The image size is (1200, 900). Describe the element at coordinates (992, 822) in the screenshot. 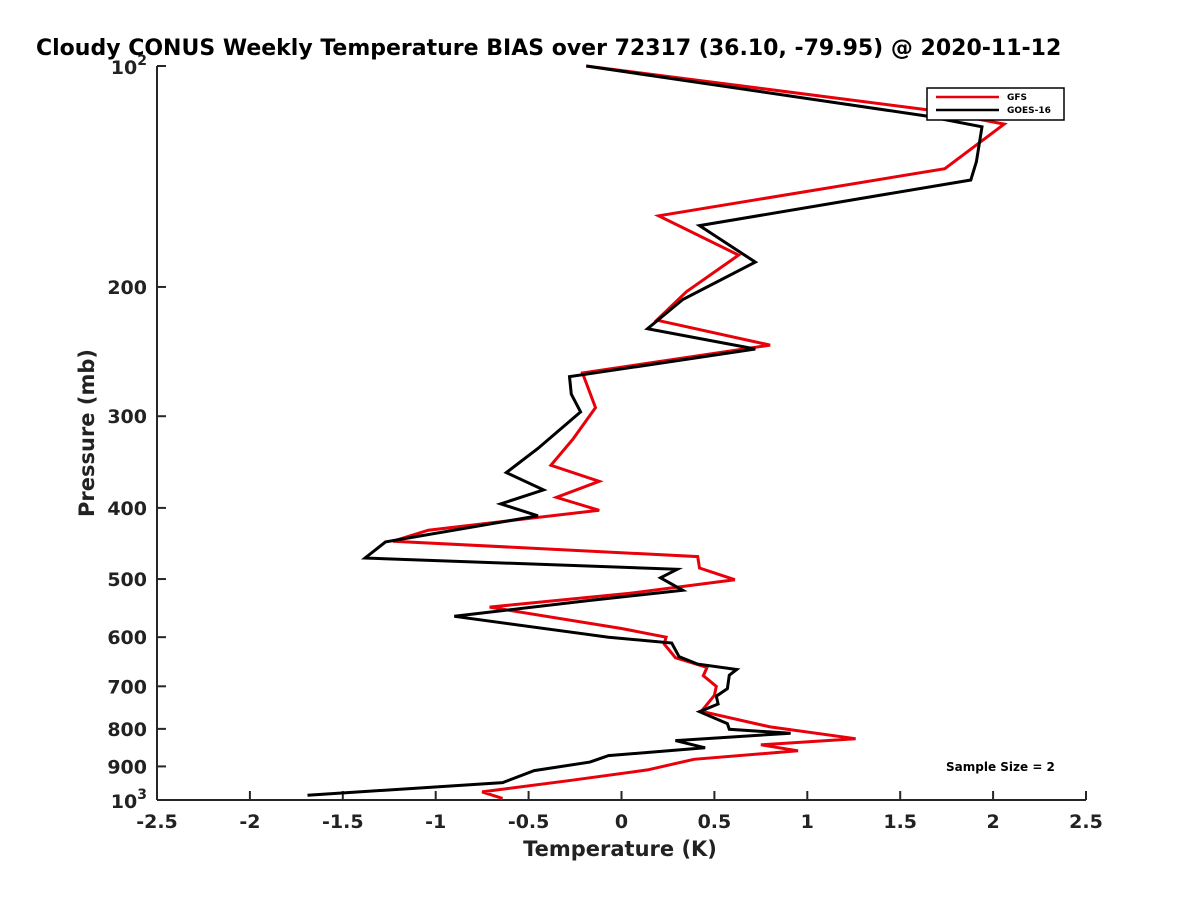

I see `x-tick-label: 2` at that location.